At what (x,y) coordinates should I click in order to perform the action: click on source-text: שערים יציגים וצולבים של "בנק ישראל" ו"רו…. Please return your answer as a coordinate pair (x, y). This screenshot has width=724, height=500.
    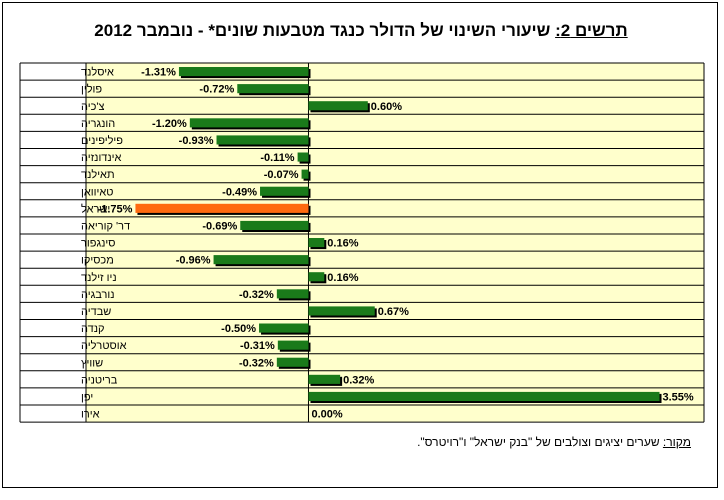
    Looking at the image, I should click on (540, 442).